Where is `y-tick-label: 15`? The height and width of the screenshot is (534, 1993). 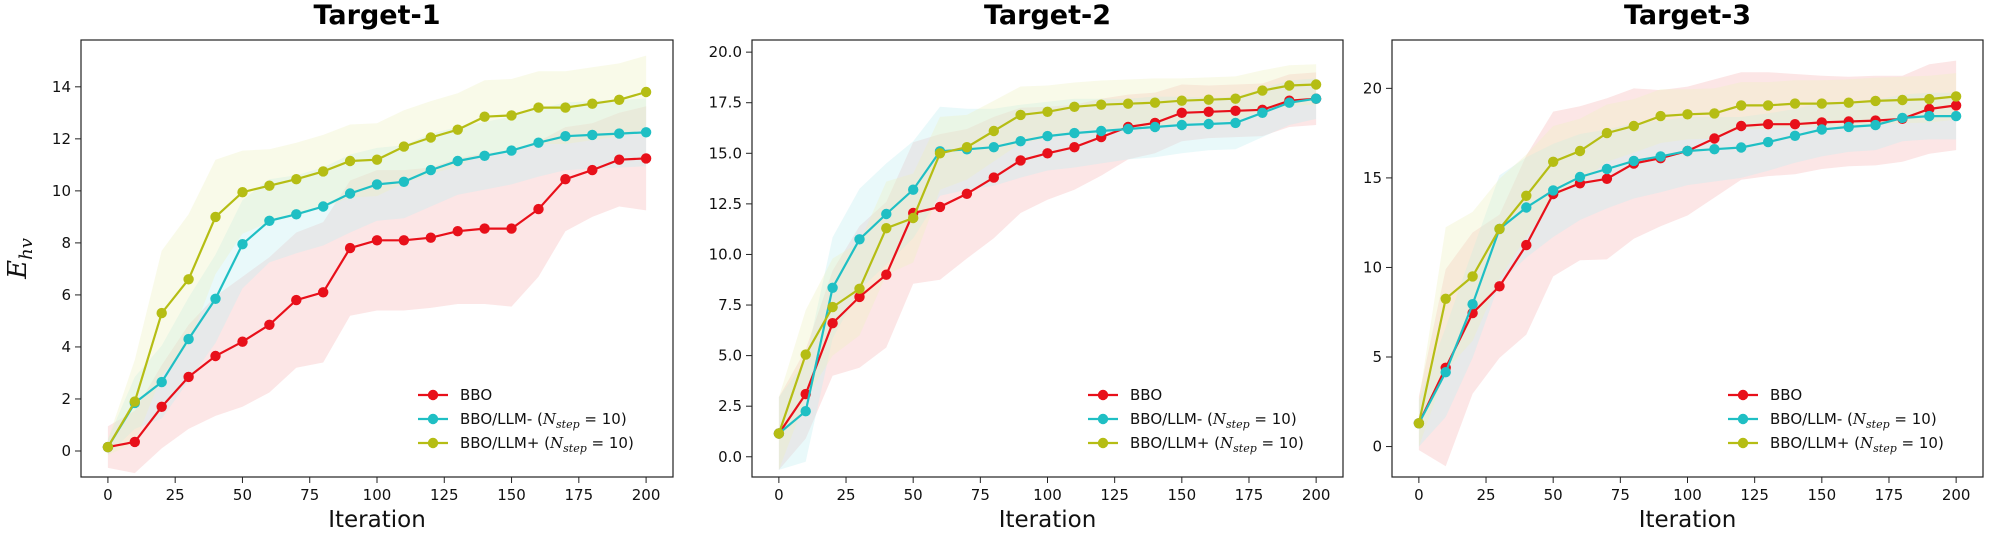
y-tick-label: 15 is located at coordinates (1372, 178).